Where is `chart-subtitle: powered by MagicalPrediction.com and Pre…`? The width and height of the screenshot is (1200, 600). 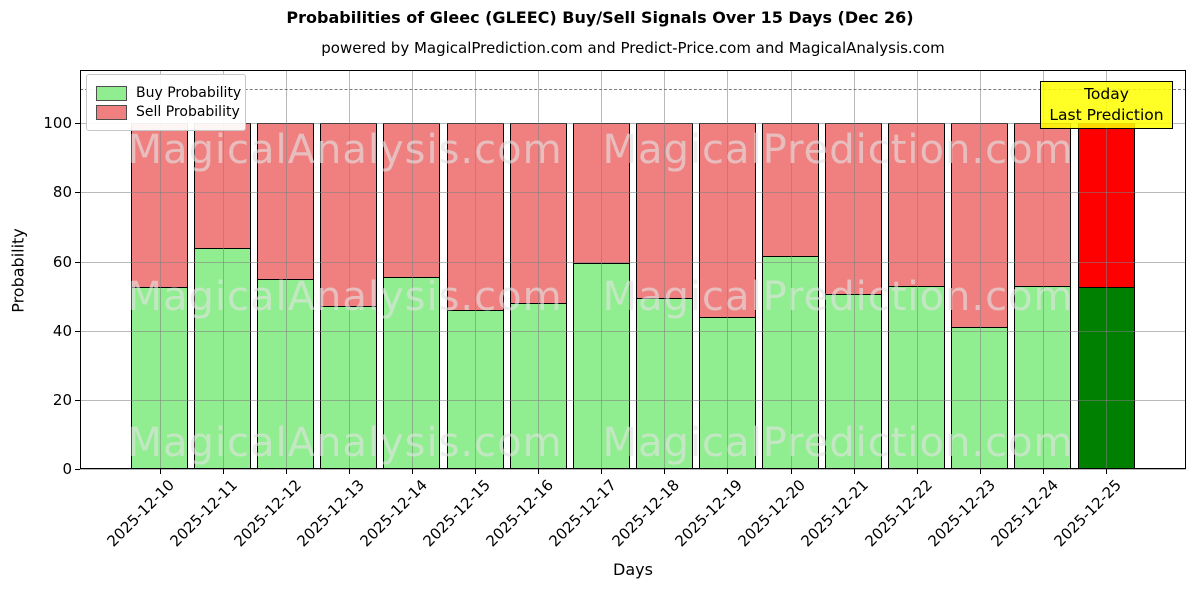 chart-subtitle: powered by MagicalPrediction.com and Pre… is located at coordinates (633, 48).